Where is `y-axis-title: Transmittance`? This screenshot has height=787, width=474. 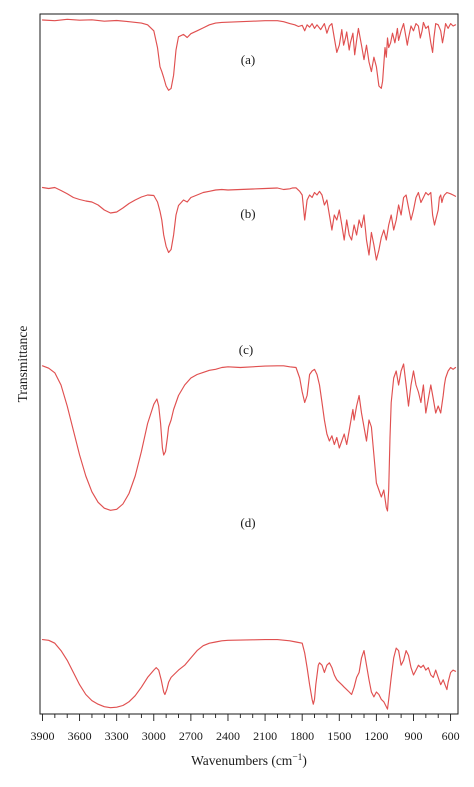 y-axis-title: Transmittance is located at coordinates (22, 364).